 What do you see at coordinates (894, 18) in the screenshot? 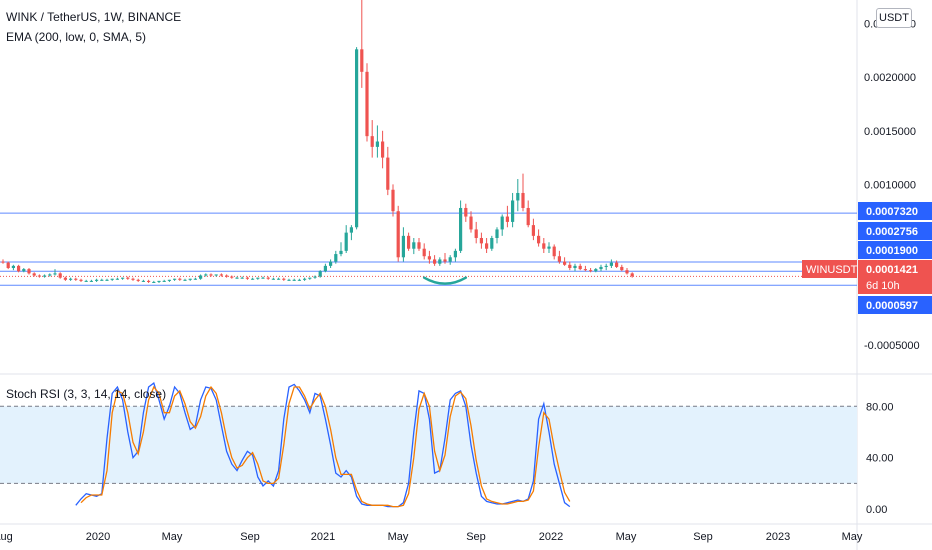
I see `currency-button: USDT` at bounding box center [894, 18].